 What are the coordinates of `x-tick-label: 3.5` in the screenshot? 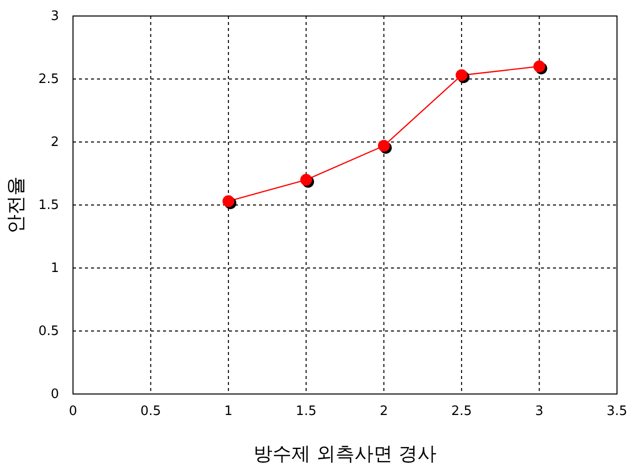 It's located at (617, 412).